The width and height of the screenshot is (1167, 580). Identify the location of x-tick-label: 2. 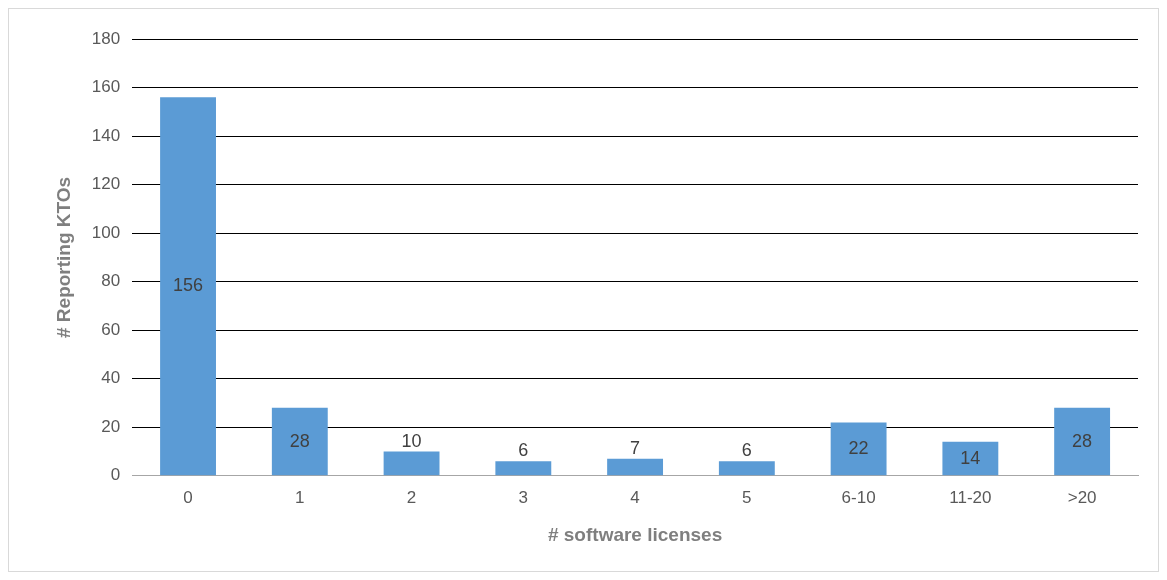
(411, 497).